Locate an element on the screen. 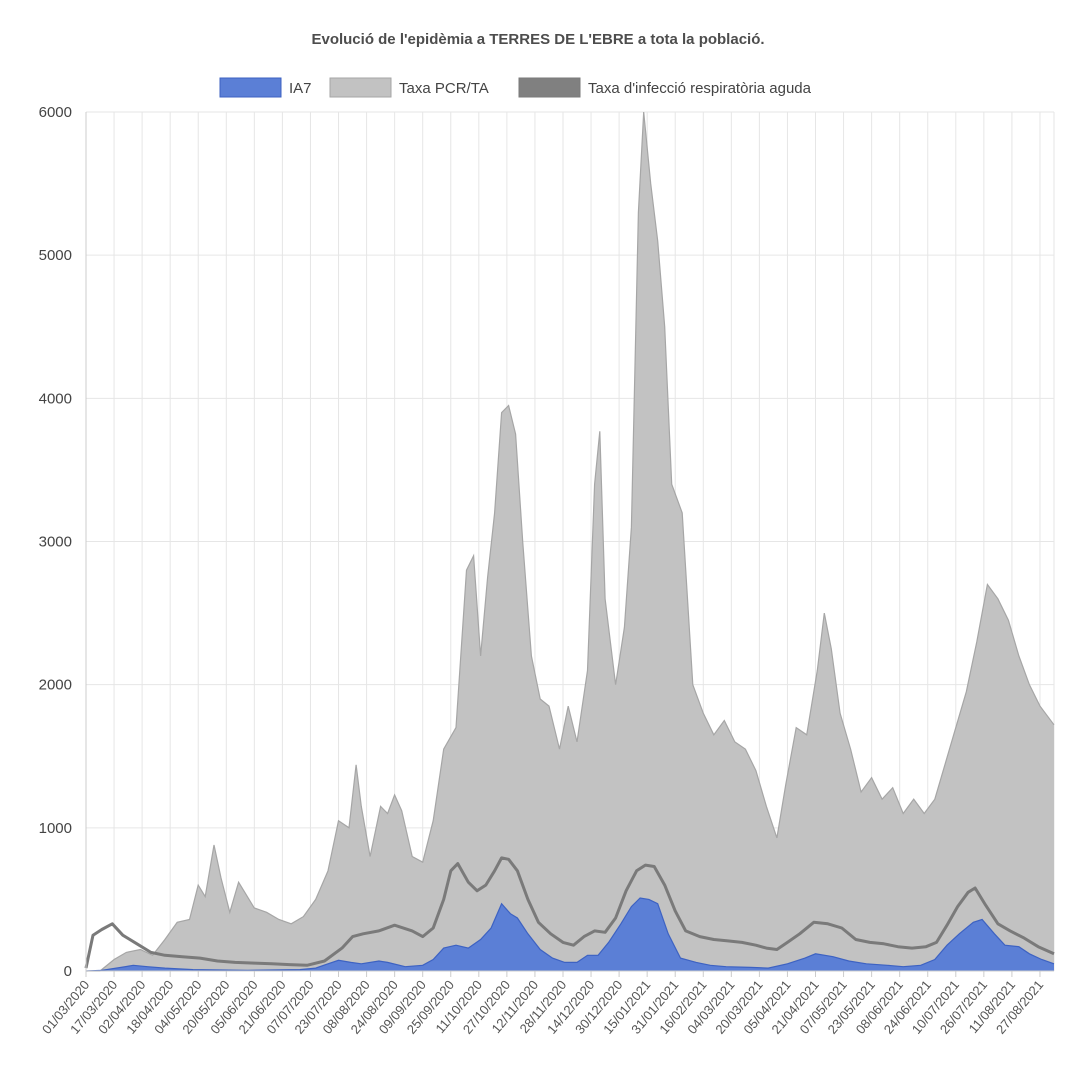 The width and height of the screenshot is (1068, 1084). y-tick-label: 0 is located at coordinates (68, 971).